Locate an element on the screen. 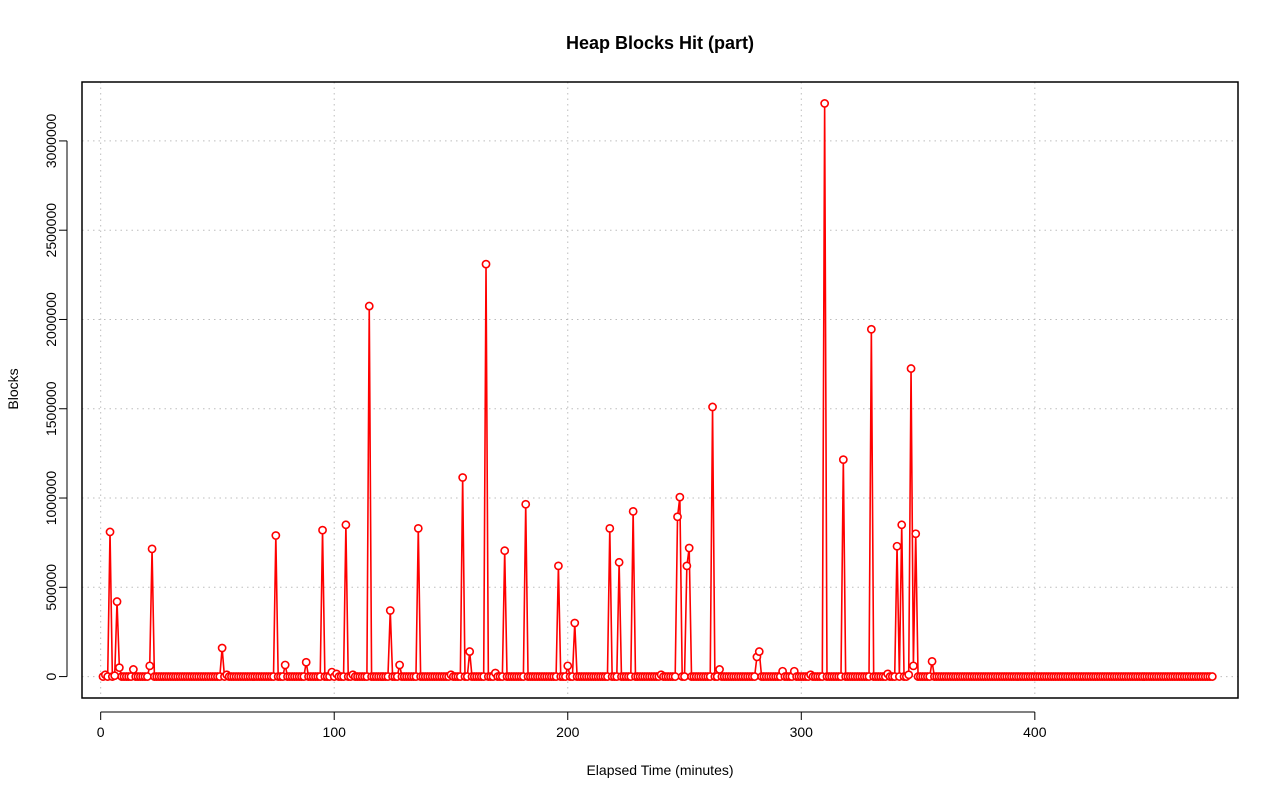 This screenshot has height=801, width=1280. y-tick-label: 2000000 is located at coordinates (51, 319).